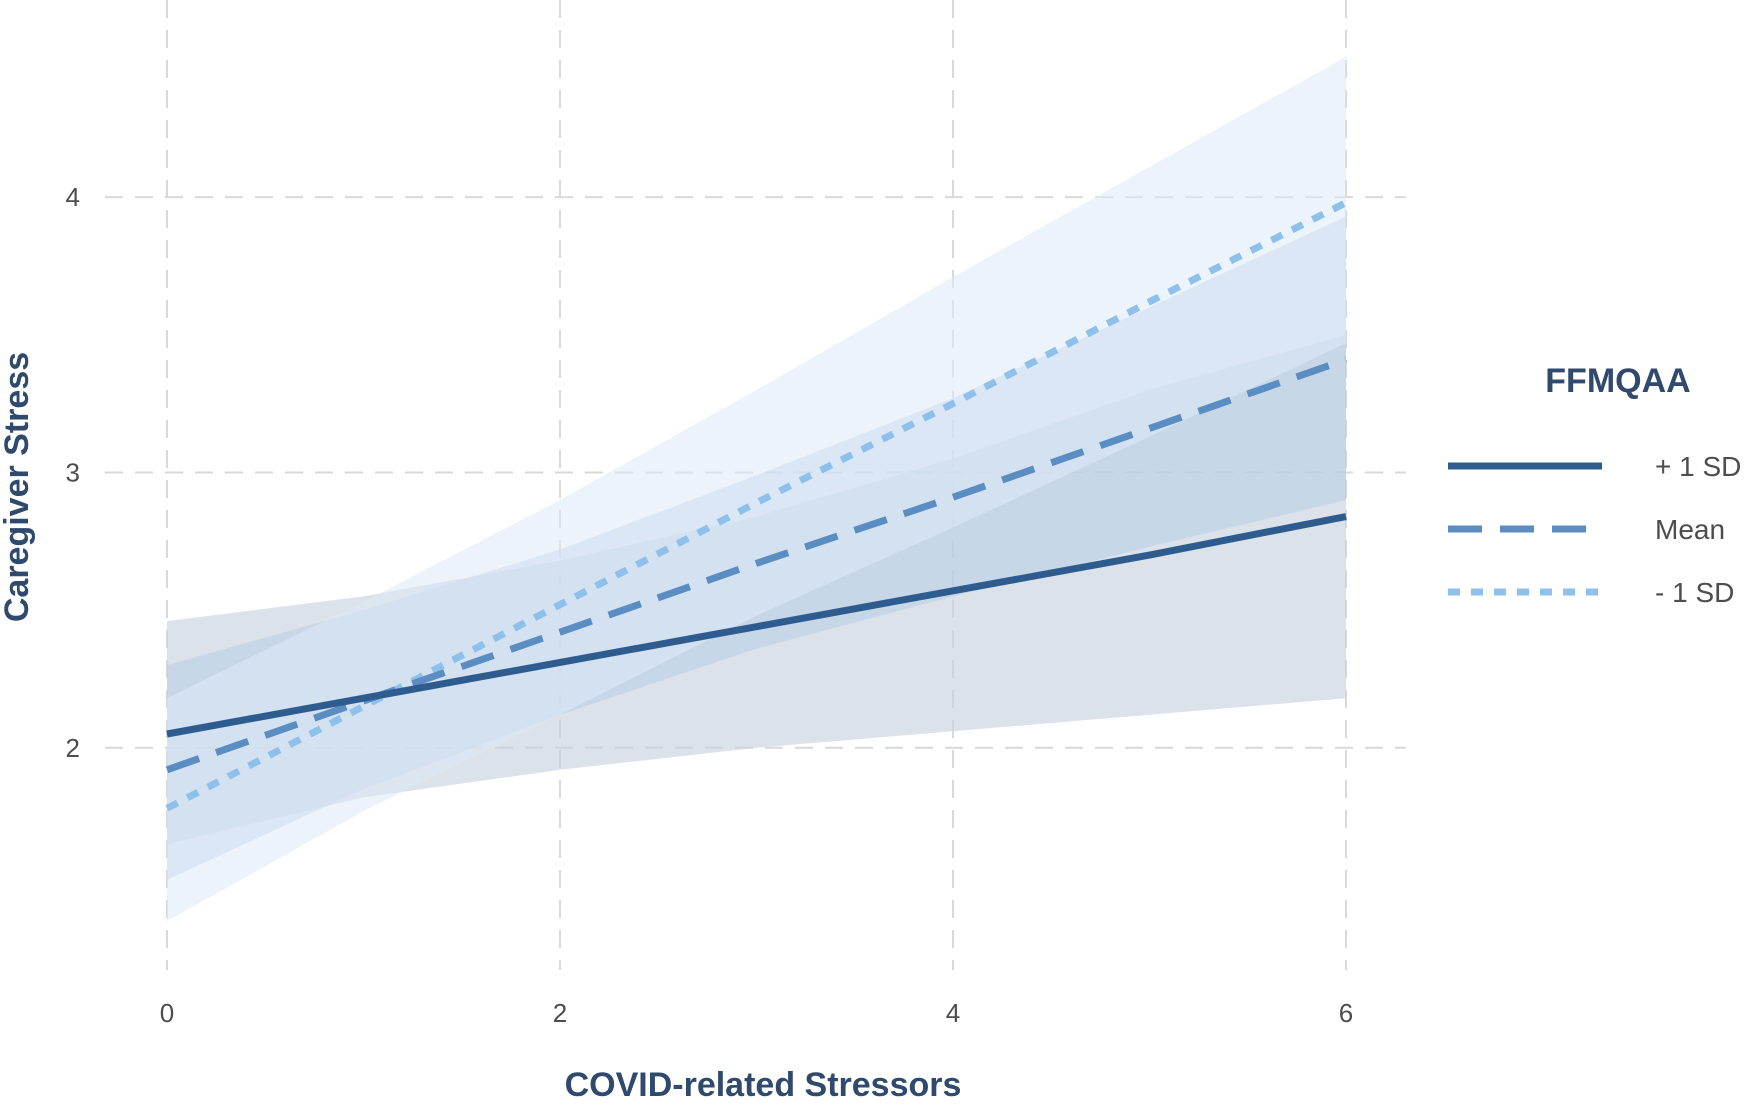 This screenshot has width=1750, height=1114. I want to click on y-tick-label: 3, so click(73, 472).